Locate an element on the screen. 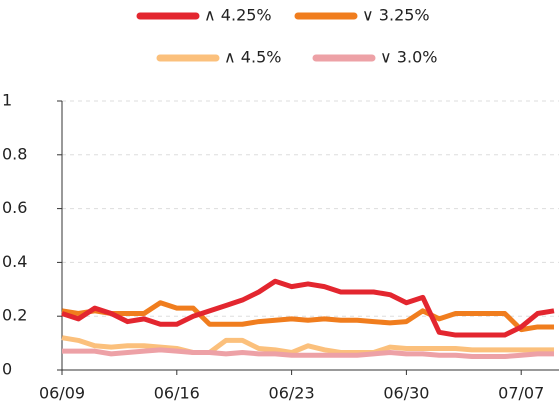 This screenshot has width=559, height=412. y-tick-label: 0.2 is located at coordinates (14, 315).